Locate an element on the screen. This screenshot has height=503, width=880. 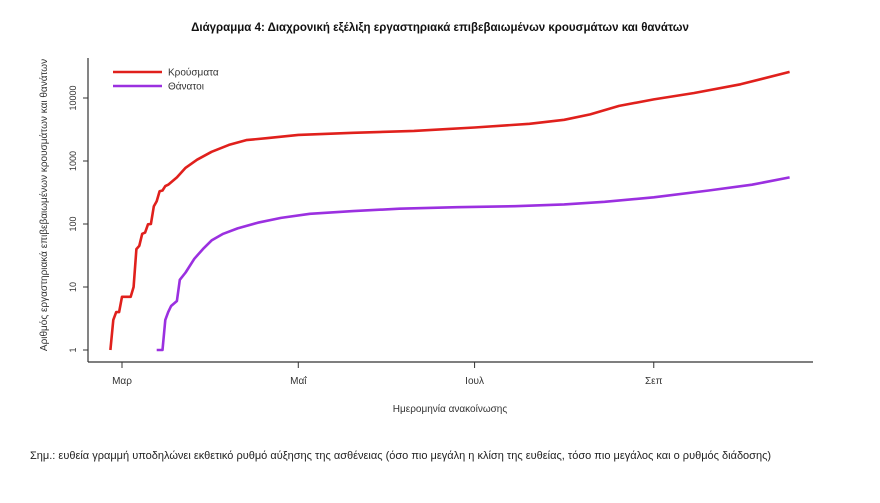
x-tick-label: Σεπ is located at coordinates (654, 381).